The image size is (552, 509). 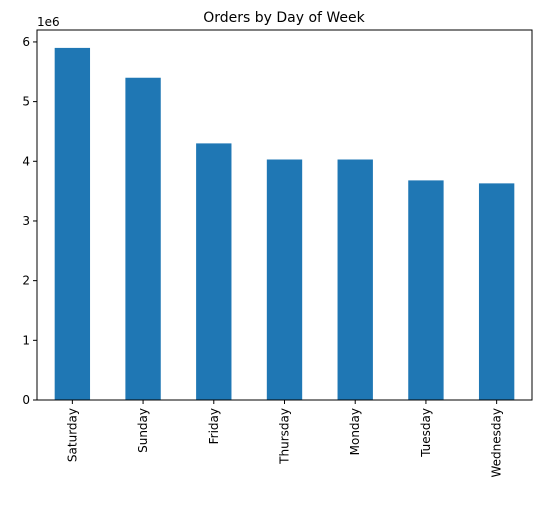 What do you see at coordinates (497, 442) in the screenshot?
I see `x-tick-label-wednesday: Wednesday` at bounding box center [497, 442].